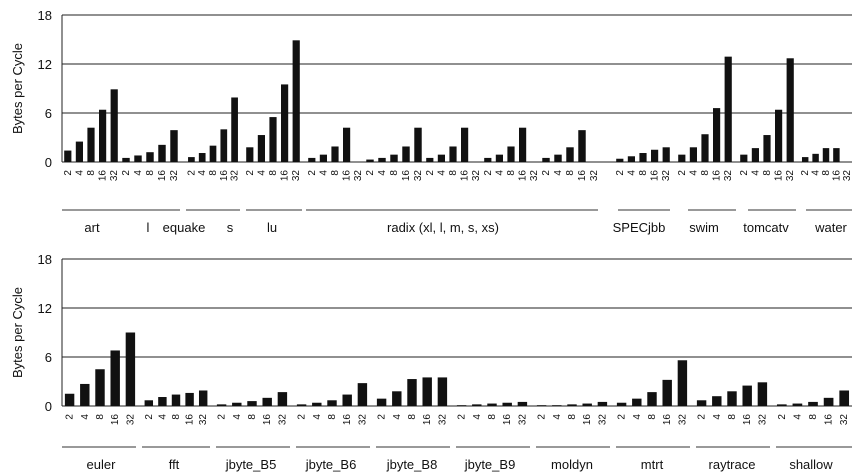 Image resolution: width=866 pixels, height=474 pixels. I want to click on group-label: tomcatv, so click(766, 227).